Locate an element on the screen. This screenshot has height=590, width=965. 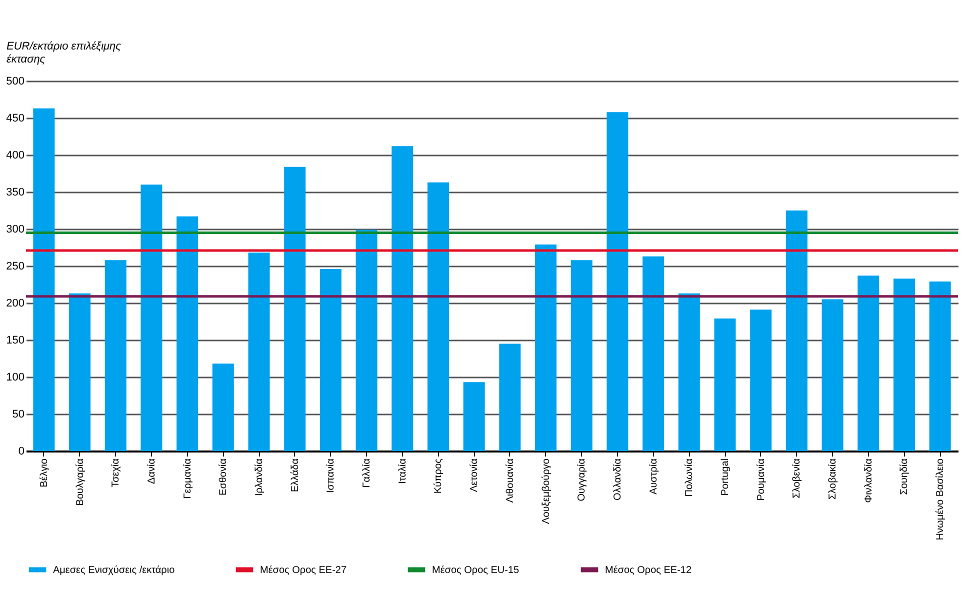
x-tick-label: Σλοβενία is located at coordinates (797, 478).